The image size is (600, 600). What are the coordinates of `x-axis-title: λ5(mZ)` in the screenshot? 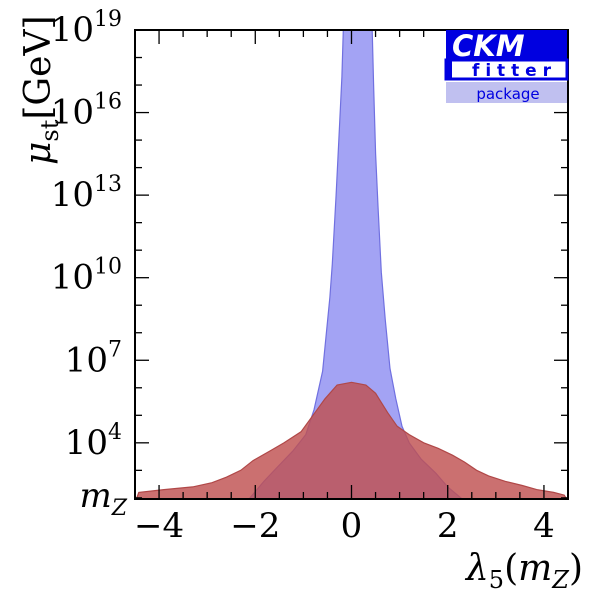 It's located at (523, 571).